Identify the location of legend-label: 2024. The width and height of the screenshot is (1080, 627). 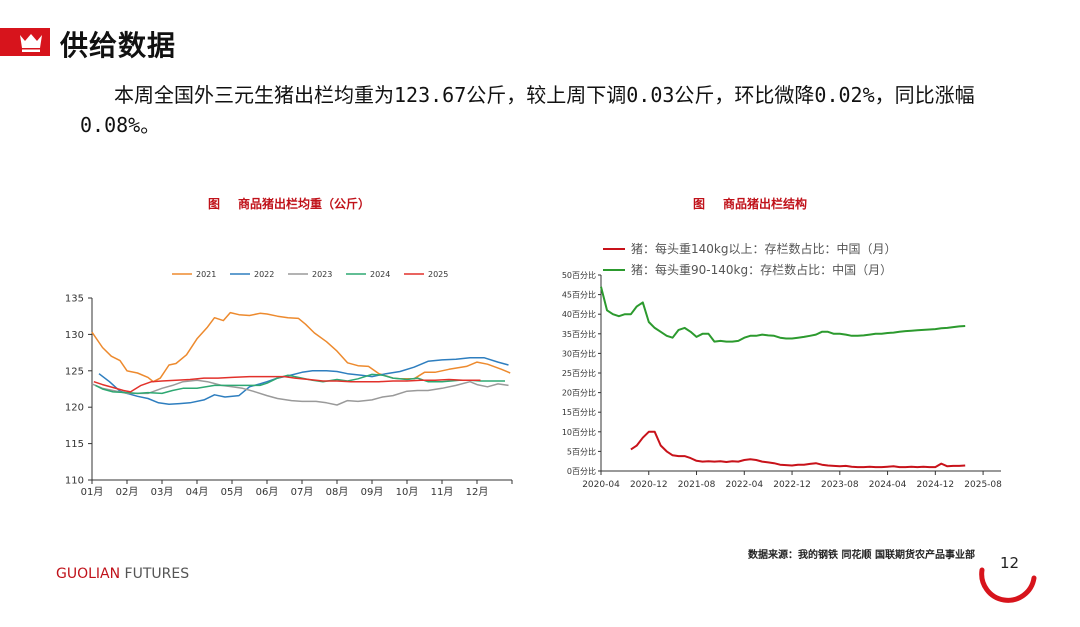
(380, 274).